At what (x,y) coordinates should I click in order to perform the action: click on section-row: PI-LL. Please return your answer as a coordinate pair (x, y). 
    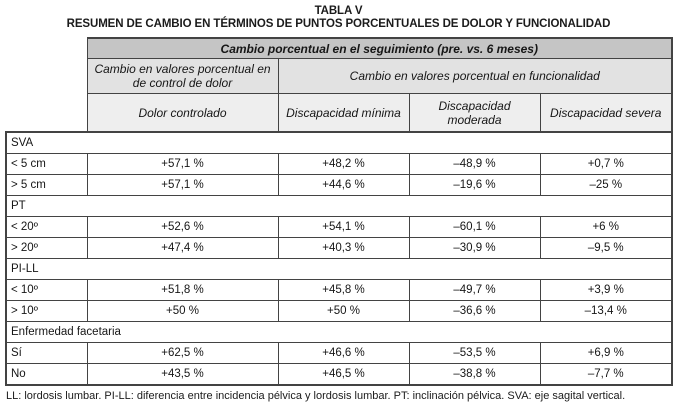
    Looking at the image, I should click on (339, 269).